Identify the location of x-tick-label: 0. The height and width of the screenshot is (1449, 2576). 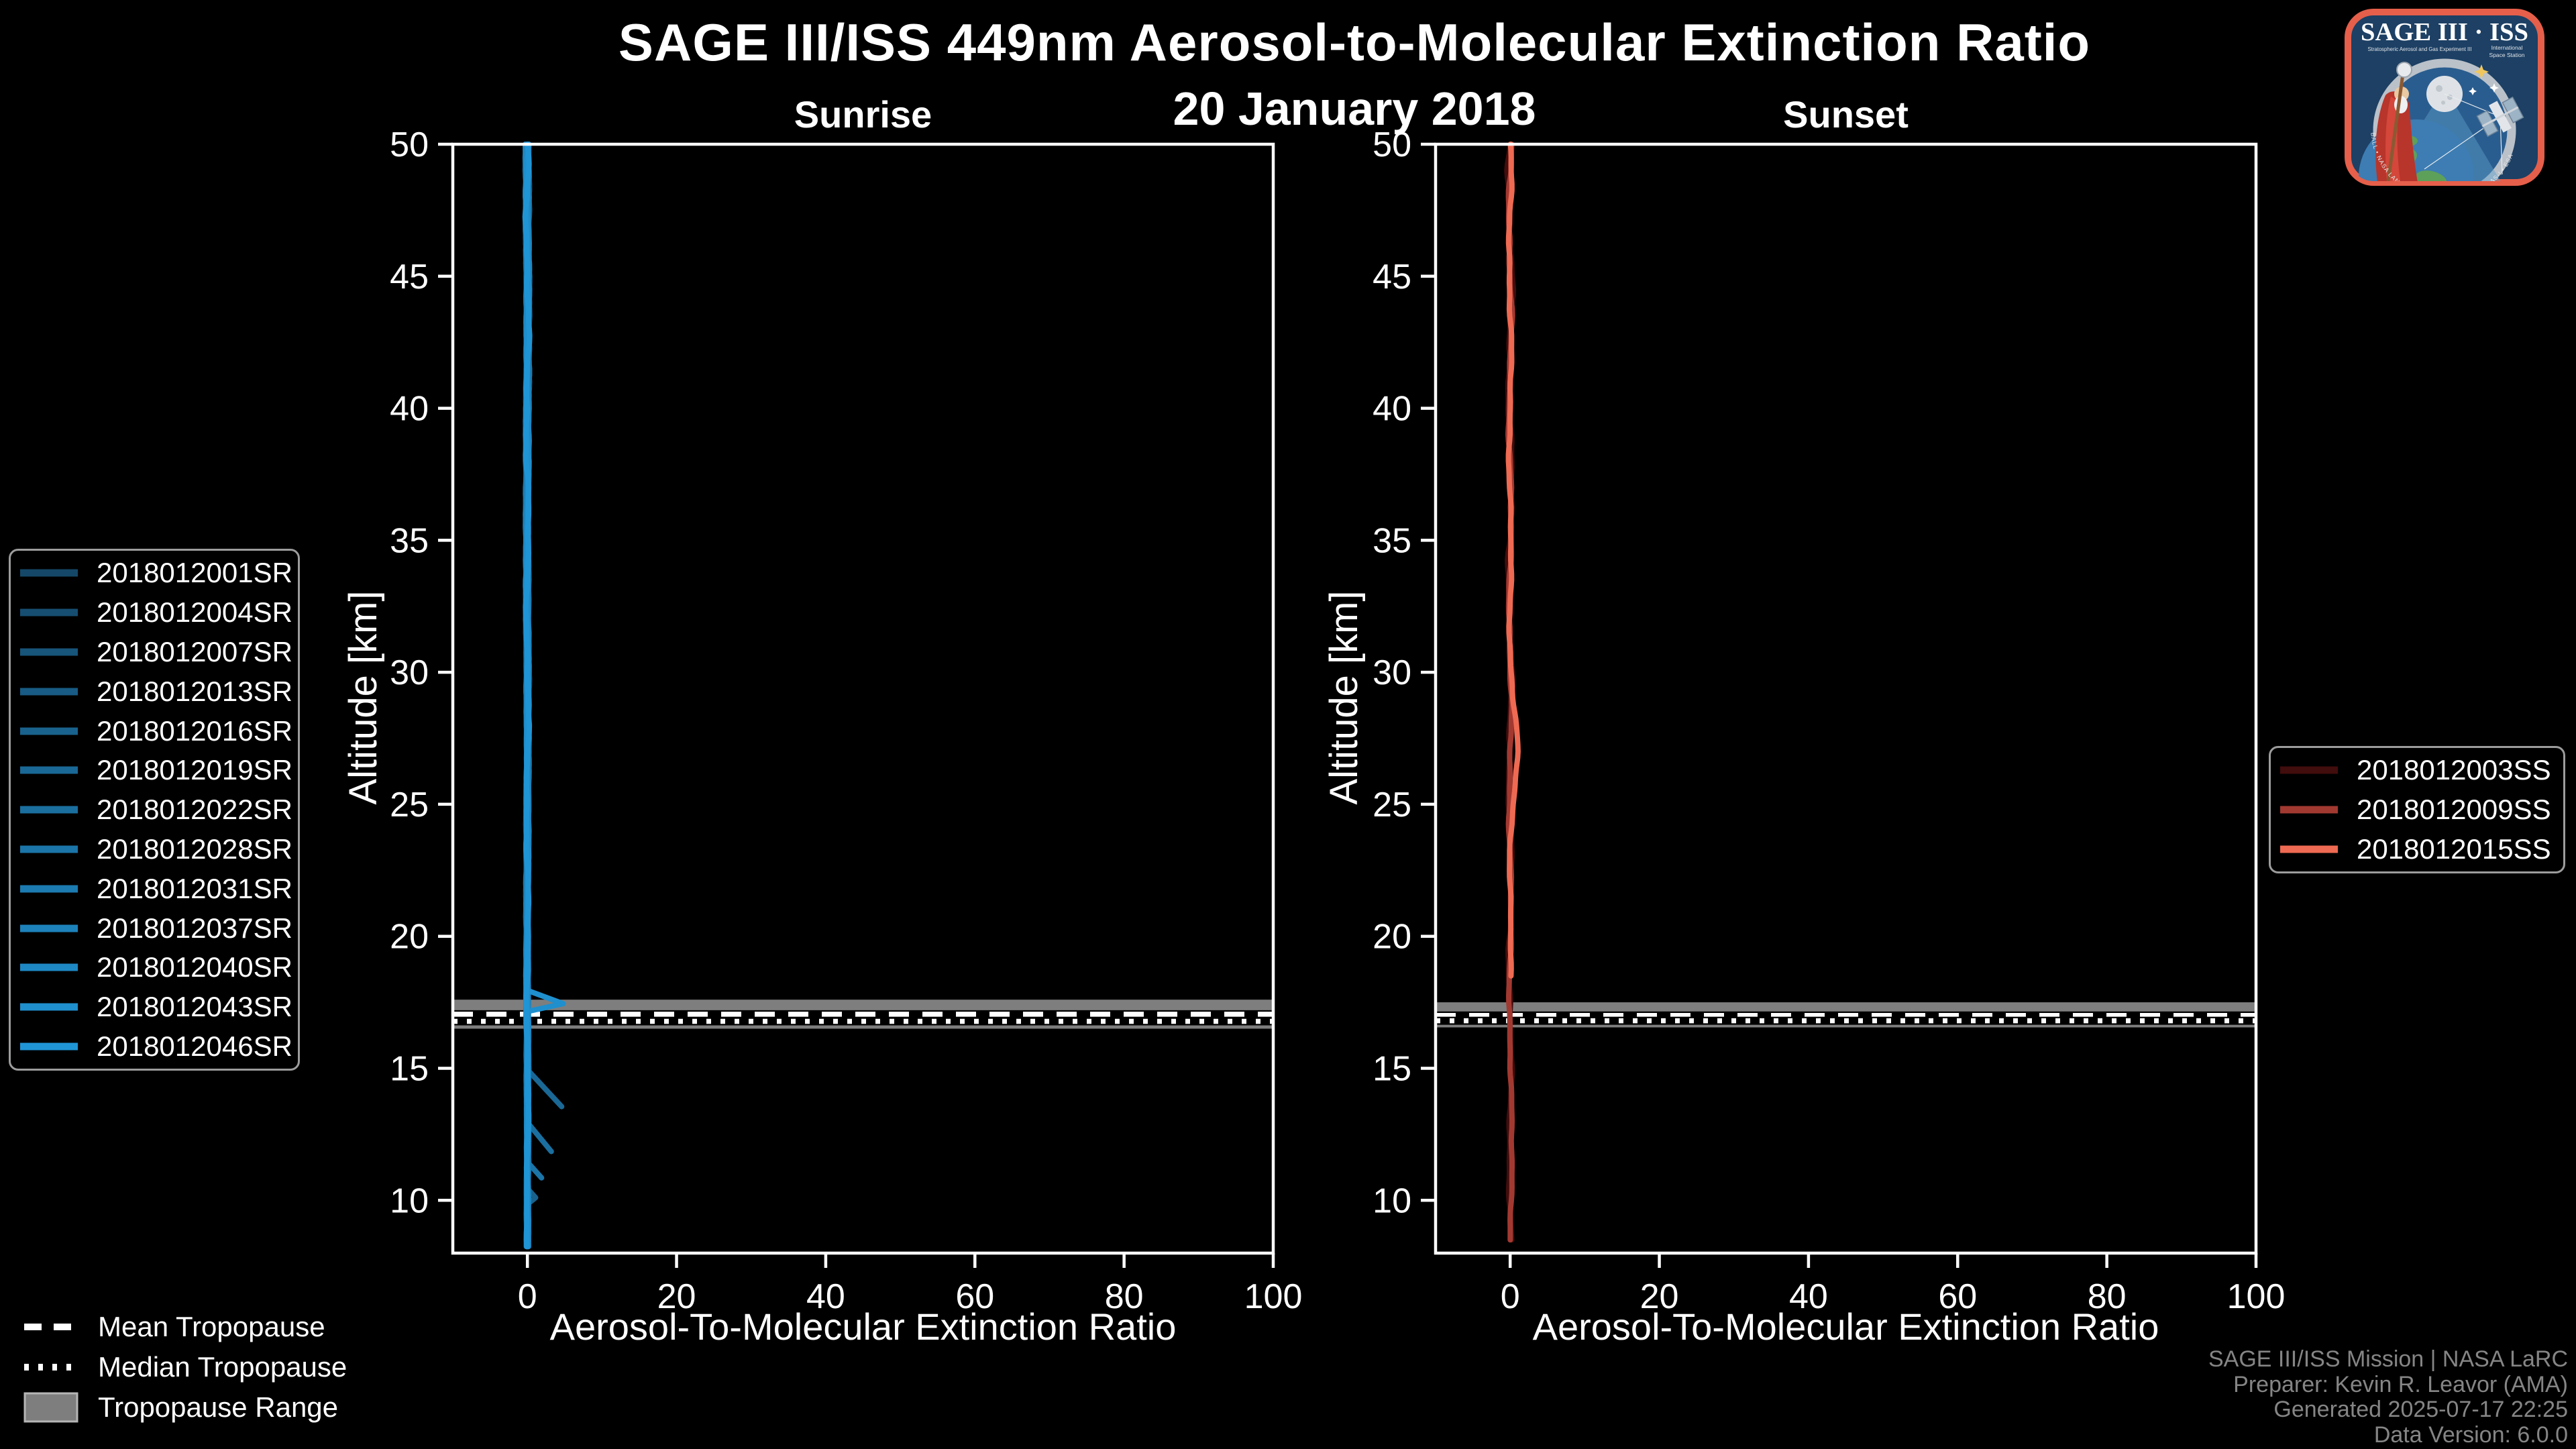
(527, 1296).